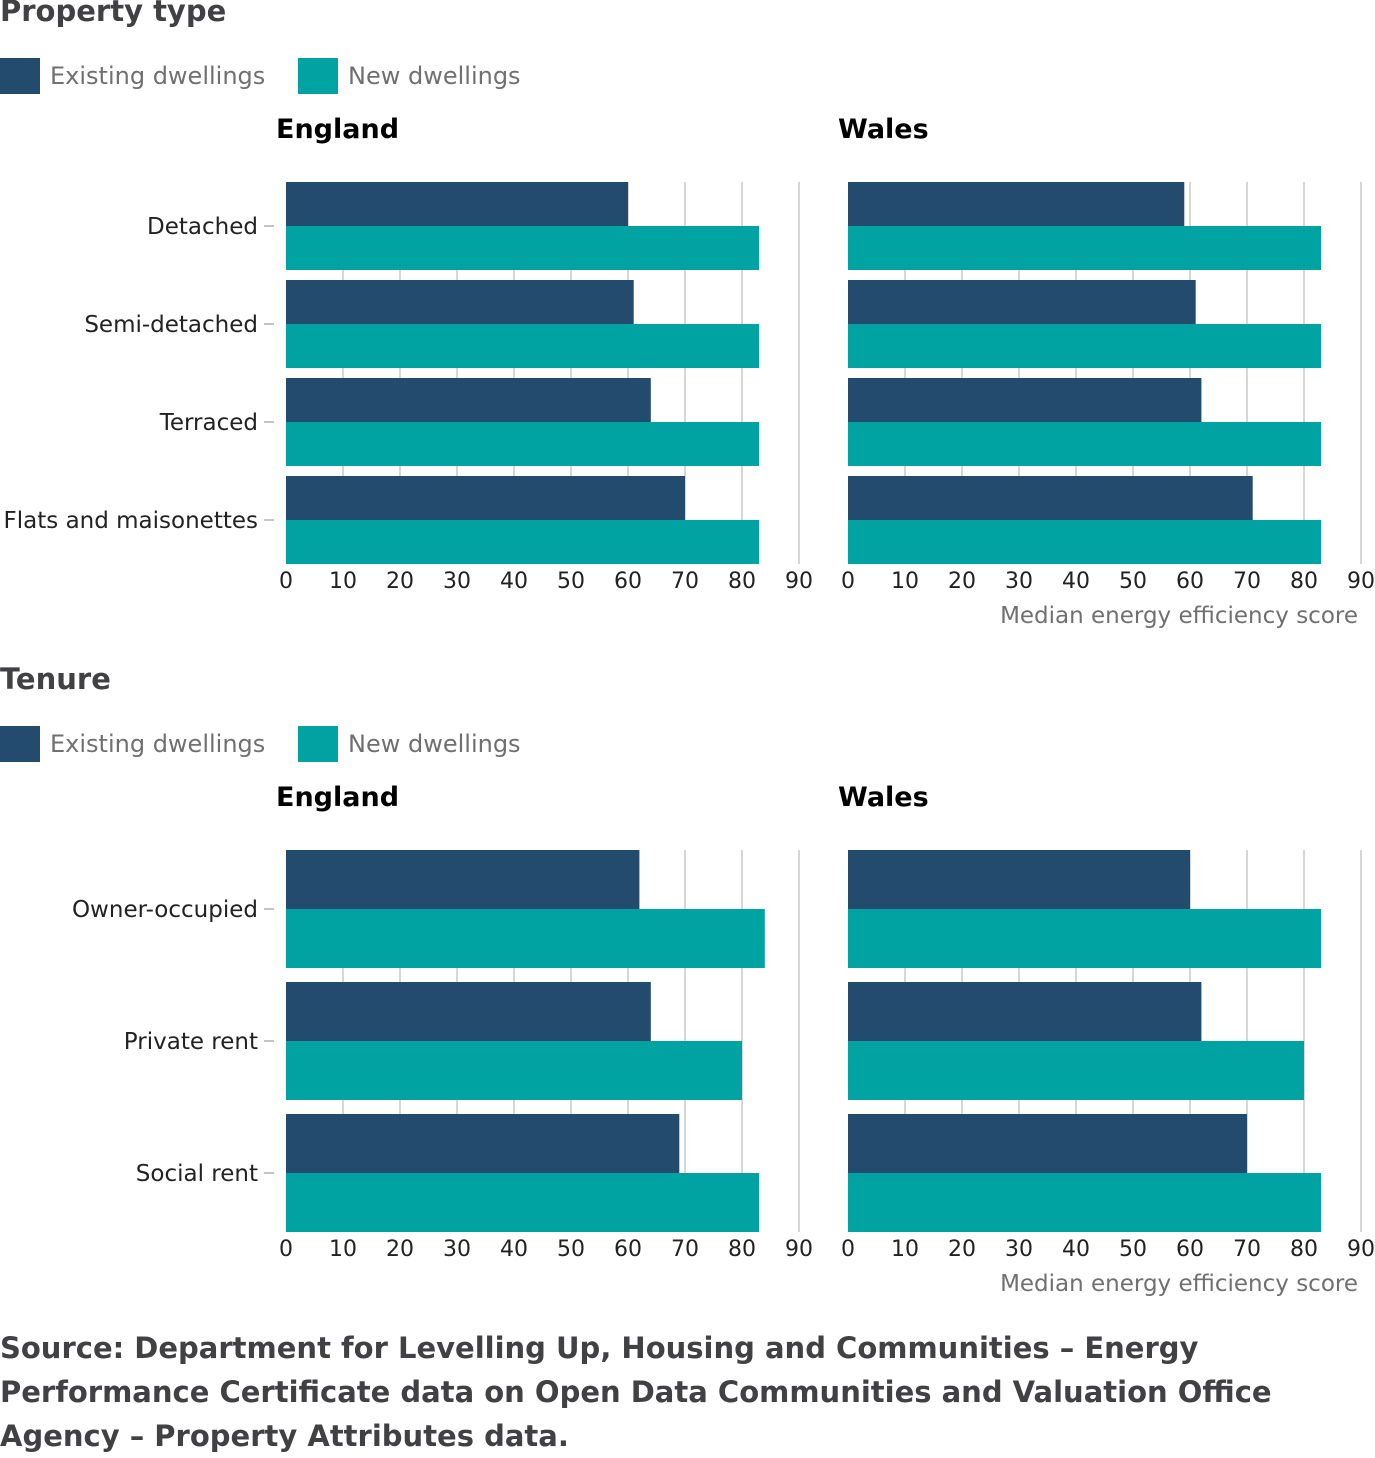 The height and width of the screenshot is (1458, 1375). I want to click on category-label-detached: Detached, so click(202, 227).